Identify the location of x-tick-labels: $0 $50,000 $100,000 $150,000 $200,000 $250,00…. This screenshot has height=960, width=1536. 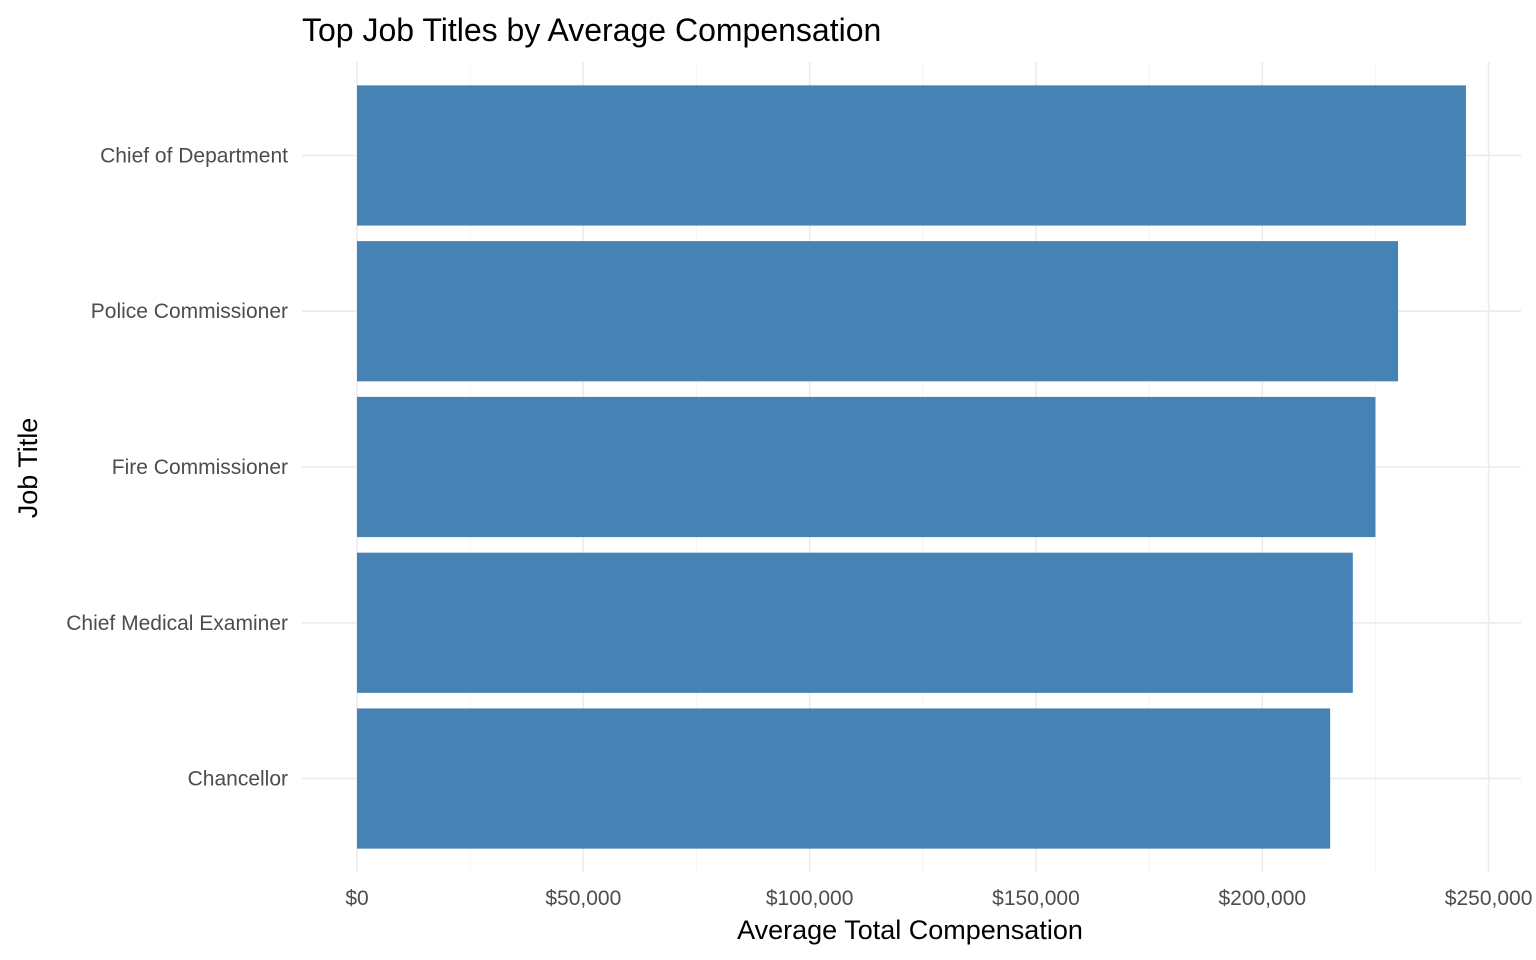
(938, 898).